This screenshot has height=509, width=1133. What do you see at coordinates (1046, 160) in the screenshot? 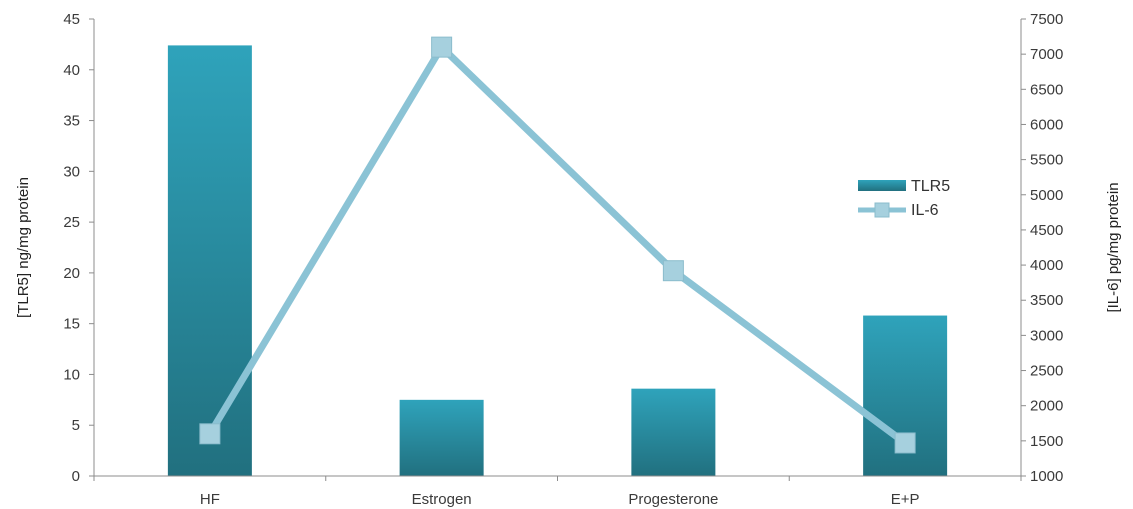
I see `right-tick-label: 5500` at bounding box center [1046, 160].